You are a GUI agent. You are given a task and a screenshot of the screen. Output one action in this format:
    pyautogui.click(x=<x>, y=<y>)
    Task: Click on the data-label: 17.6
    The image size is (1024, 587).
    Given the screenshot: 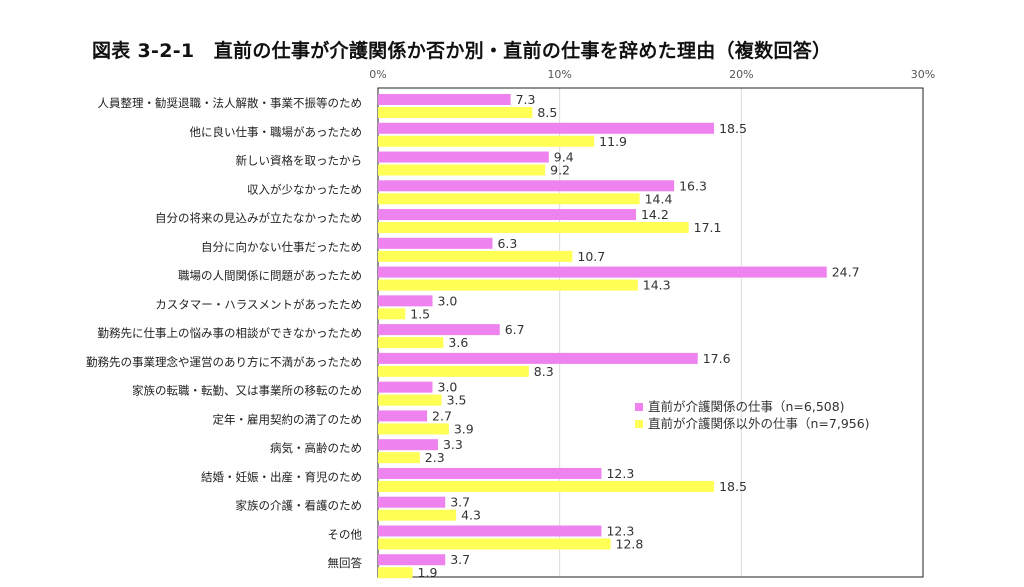 What is the action you would take?
    pyautogui.click(x=717, y=358)
    